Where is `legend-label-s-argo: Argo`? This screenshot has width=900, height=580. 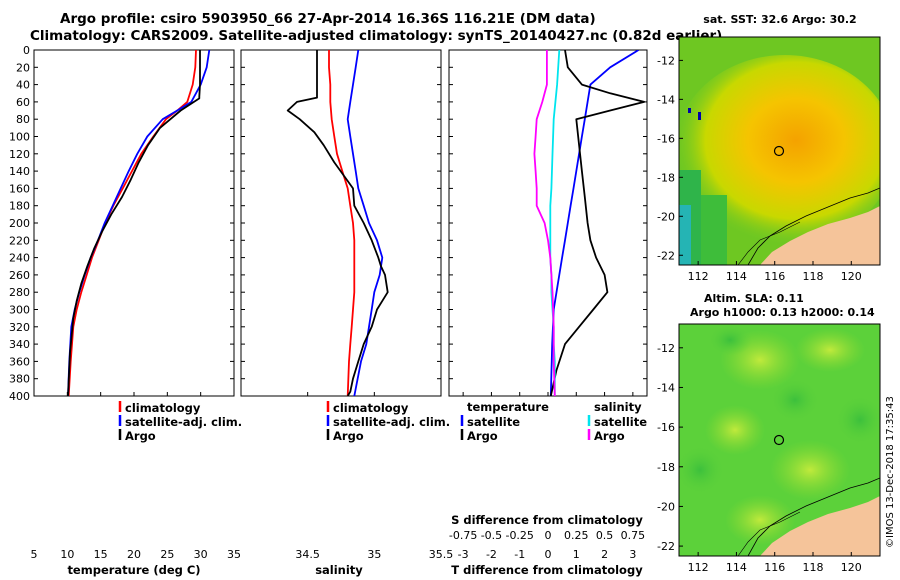 legend-label-s-argo: Argo is located at coordinates (609, 436).